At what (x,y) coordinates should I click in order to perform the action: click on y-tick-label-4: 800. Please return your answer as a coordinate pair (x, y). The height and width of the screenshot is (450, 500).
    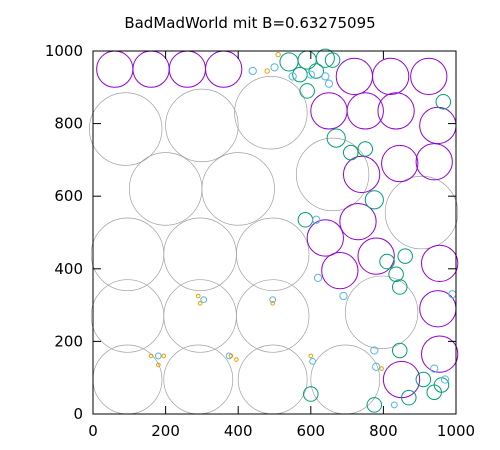
    Looking at the image, I should click on (68, 124).